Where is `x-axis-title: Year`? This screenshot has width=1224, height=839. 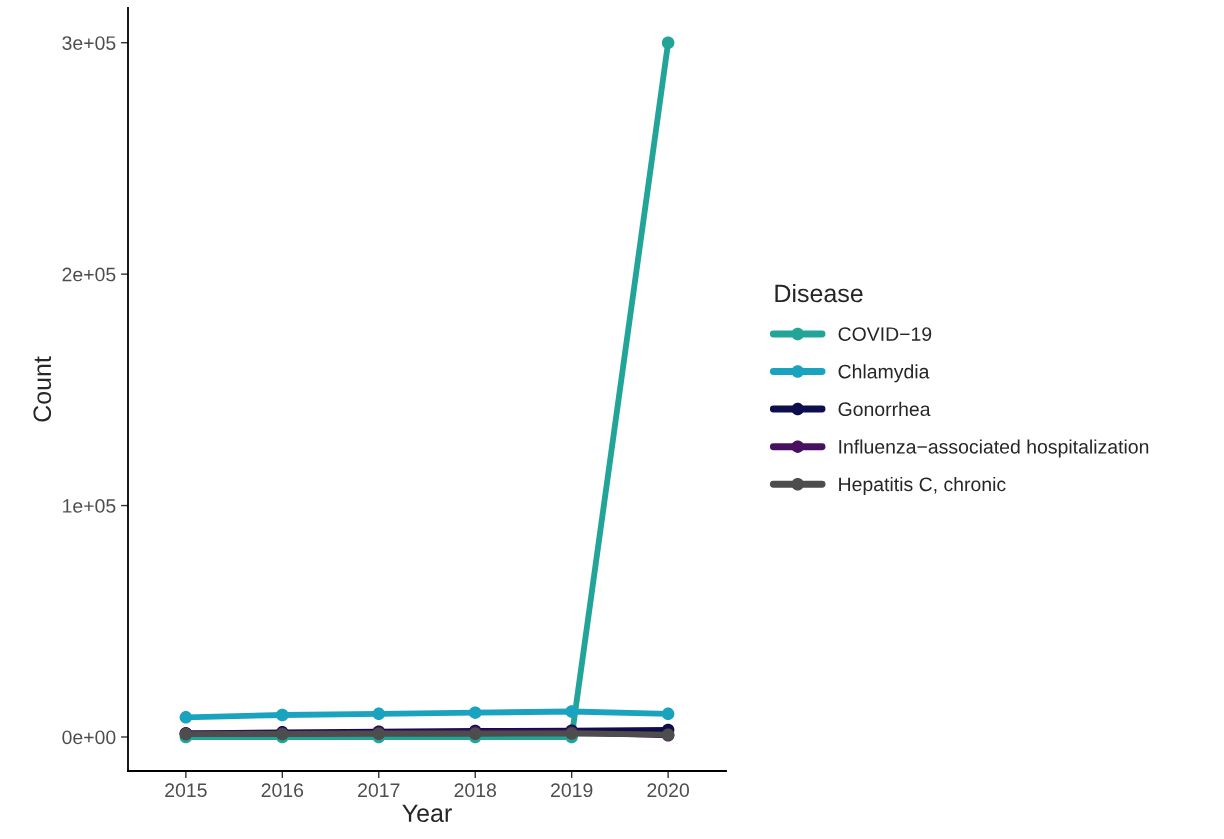
x-axis-title: Year is located at coordinates (427, 813).